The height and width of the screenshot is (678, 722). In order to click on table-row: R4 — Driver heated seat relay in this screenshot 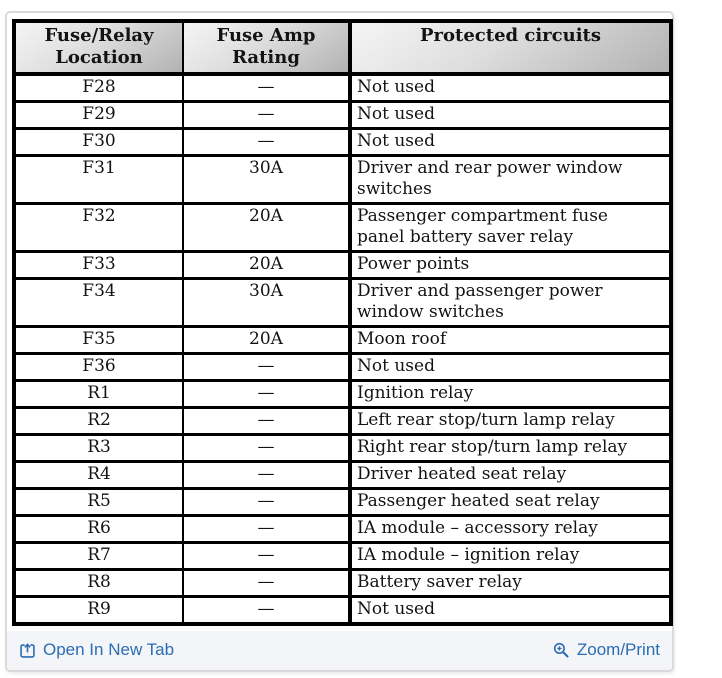, I will do `click(342, 475)`.